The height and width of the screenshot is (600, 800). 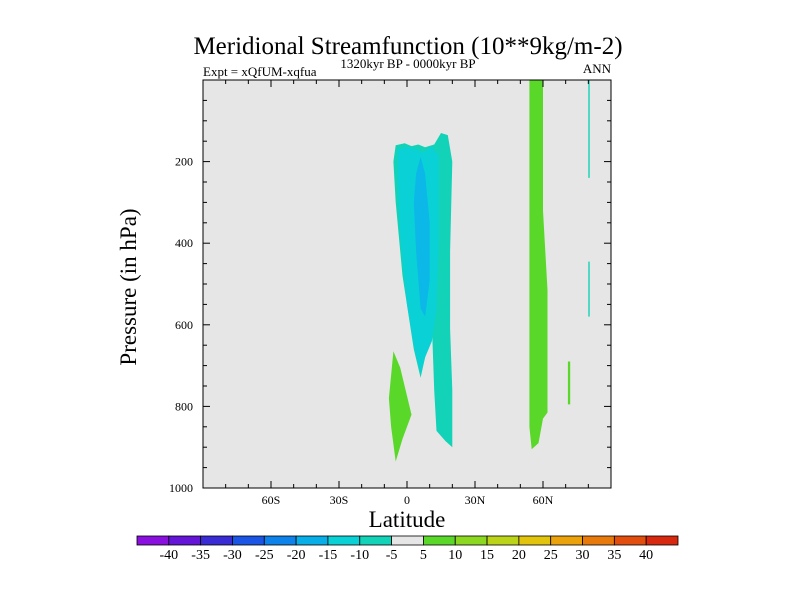 What do you see at coordinates (614, 555) in the screenshot?
I see `colorbar-label: 35` at bounding box center [614, 555].